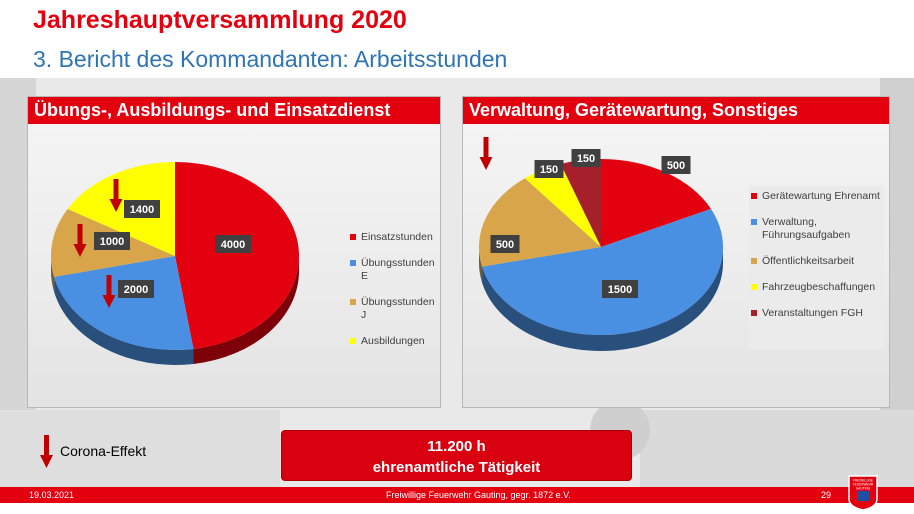 Image resolution: width=914 pixels, height=514 pixels. I want to click on data-label-uebungsstunden-e: 2000, so click(136, 290).